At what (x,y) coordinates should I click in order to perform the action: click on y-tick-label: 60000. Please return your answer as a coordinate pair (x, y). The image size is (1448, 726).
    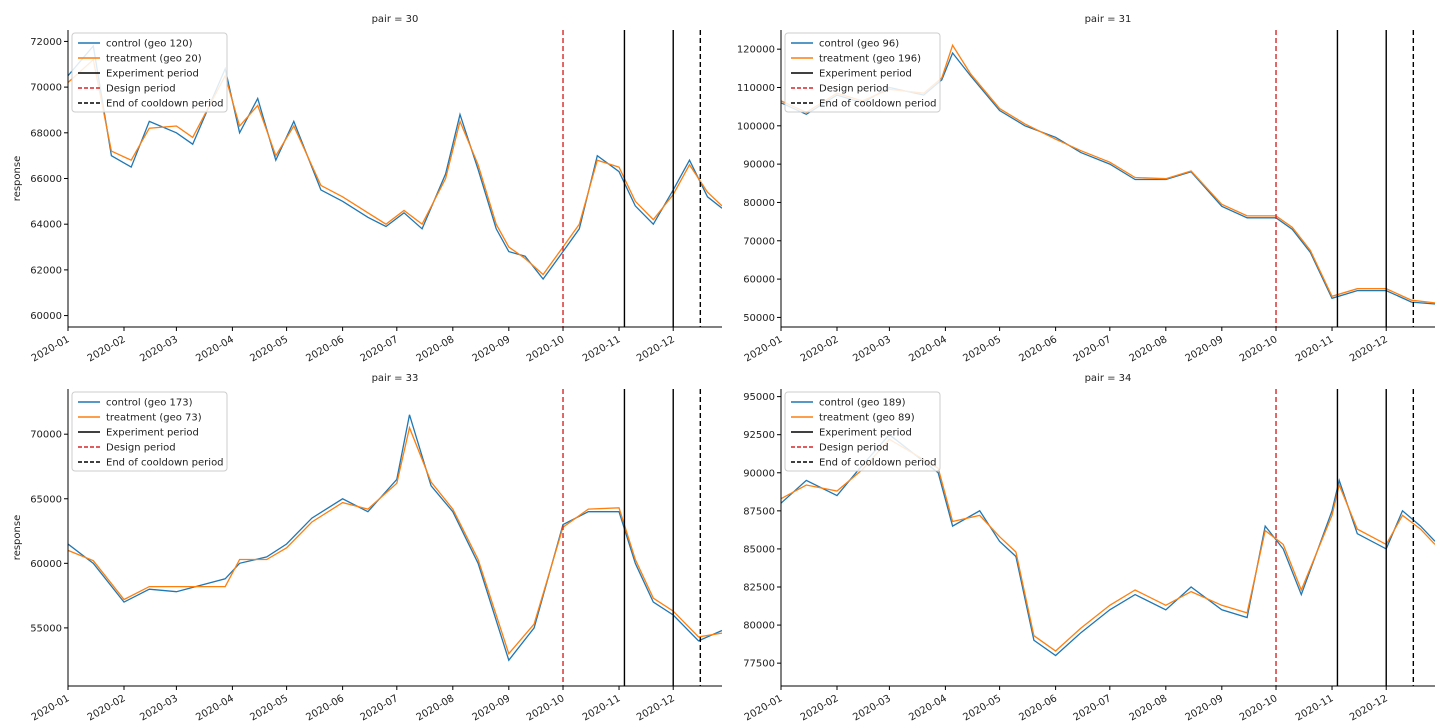
    Looking at the image, I should click on (46, 316).